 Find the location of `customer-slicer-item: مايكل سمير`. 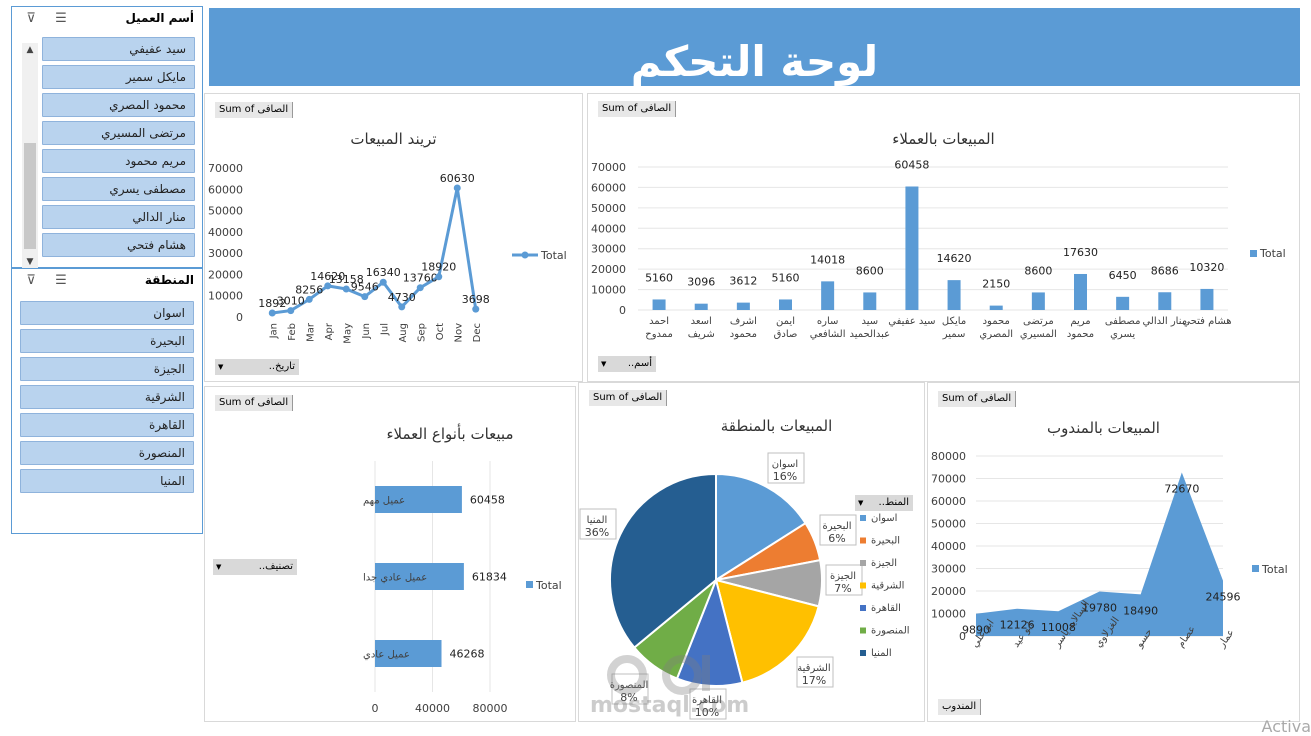

customer-slicer-item: مايكل سمير is located at coordinates (118, 77).